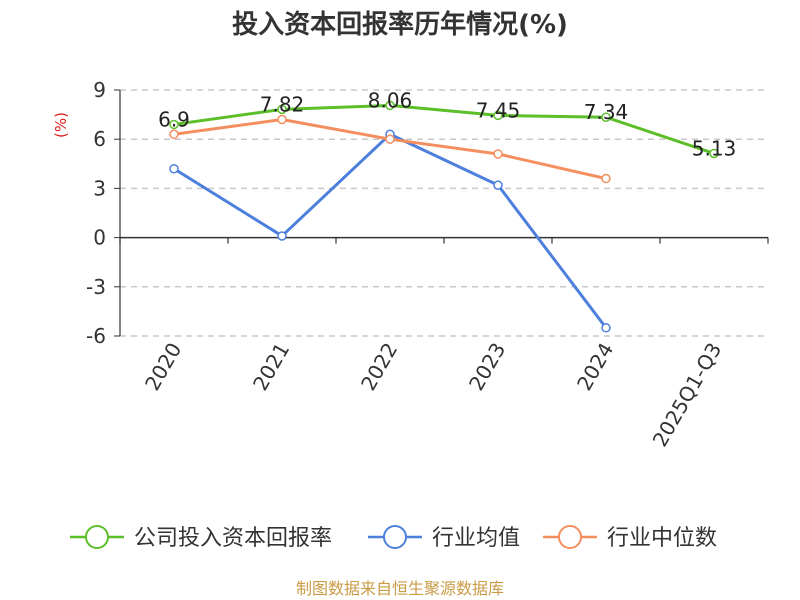 The width and height of the screenshot is (800, 600). I want to click on data-label: 8.06, so click(390, 100).